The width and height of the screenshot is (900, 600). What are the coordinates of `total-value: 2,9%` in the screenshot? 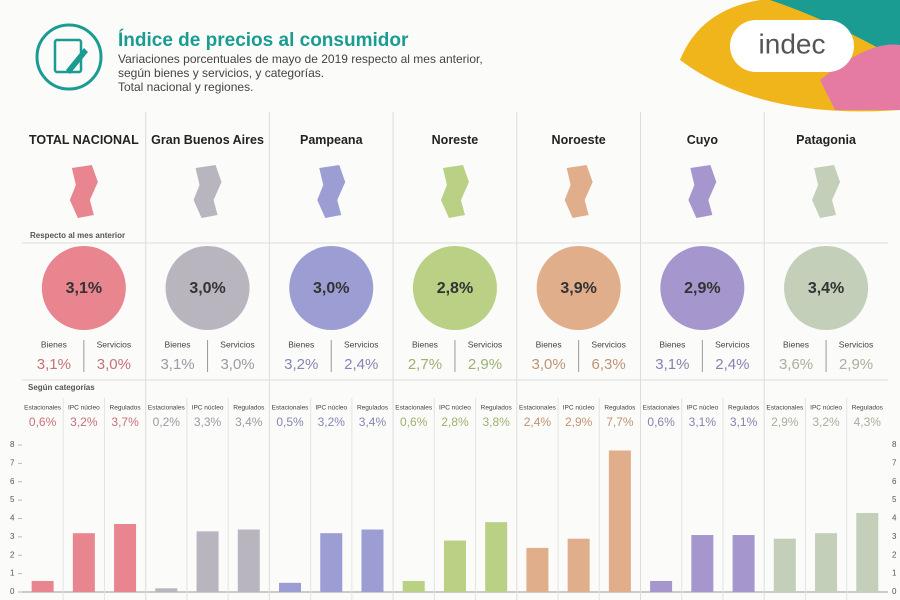 It's located at (702, 288).